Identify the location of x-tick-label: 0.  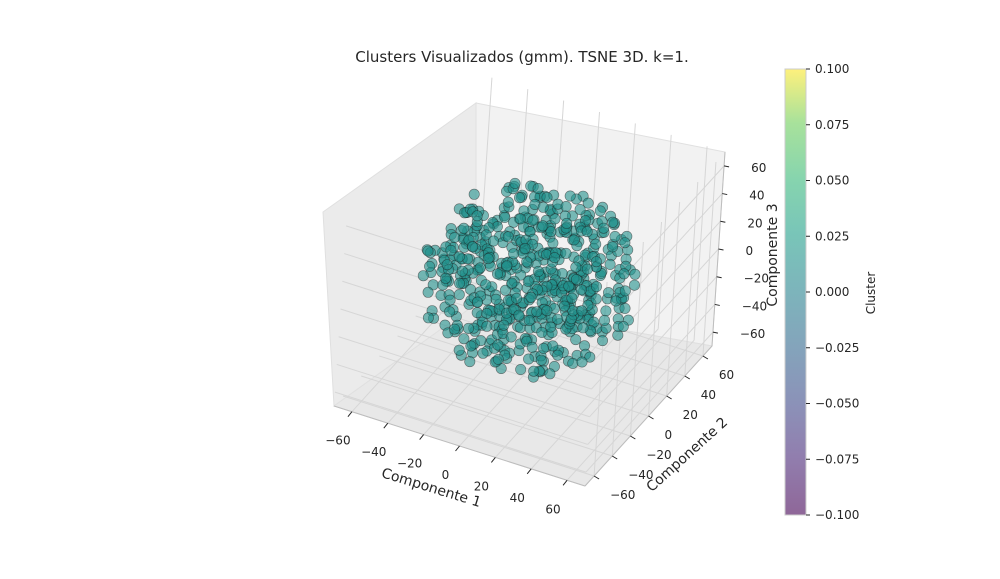
(446, 475).